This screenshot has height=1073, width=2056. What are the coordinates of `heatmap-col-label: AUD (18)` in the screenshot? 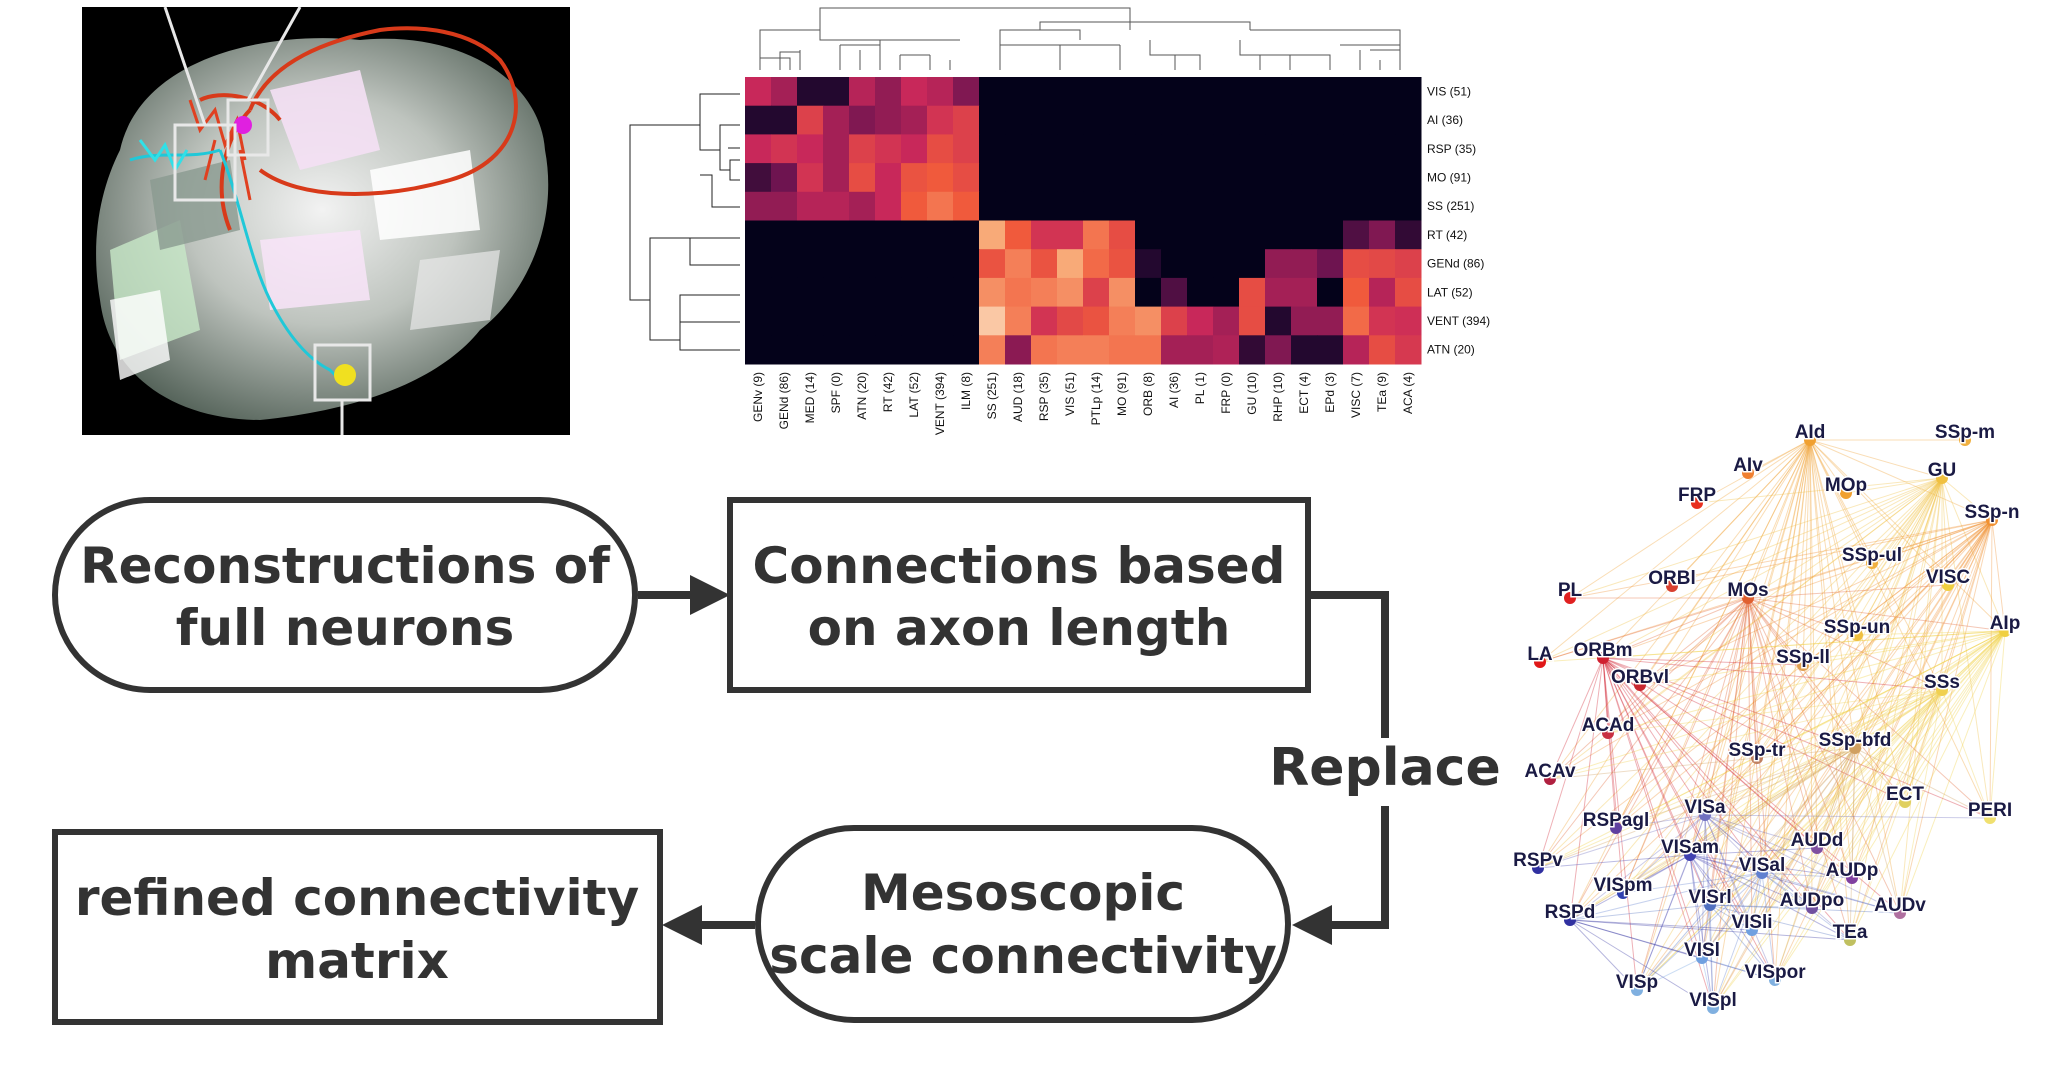 It's located at (1018, 397).